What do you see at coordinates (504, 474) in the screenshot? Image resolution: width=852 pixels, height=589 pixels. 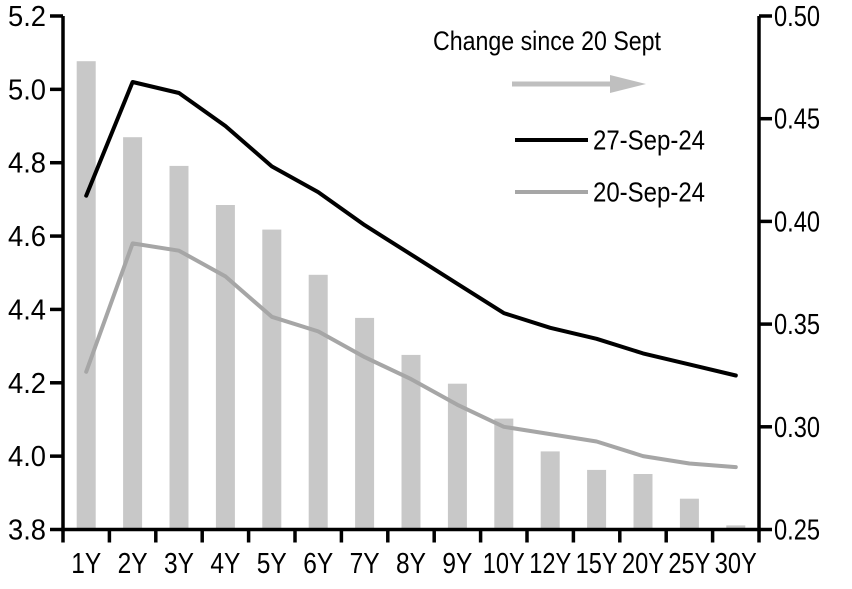 I see `bar-10Y` at bounding box center [504, 474].